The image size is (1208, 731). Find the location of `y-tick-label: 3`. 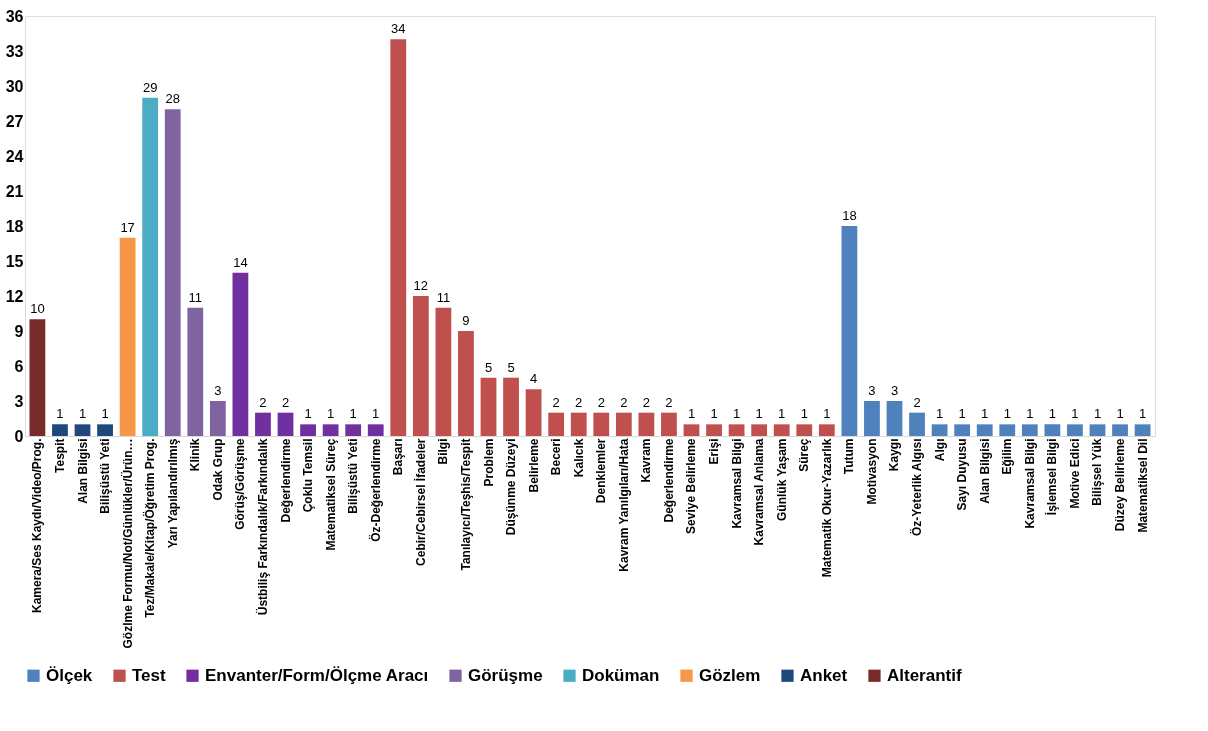

y-tick-label: 3 is located at coordinates (19, 401).